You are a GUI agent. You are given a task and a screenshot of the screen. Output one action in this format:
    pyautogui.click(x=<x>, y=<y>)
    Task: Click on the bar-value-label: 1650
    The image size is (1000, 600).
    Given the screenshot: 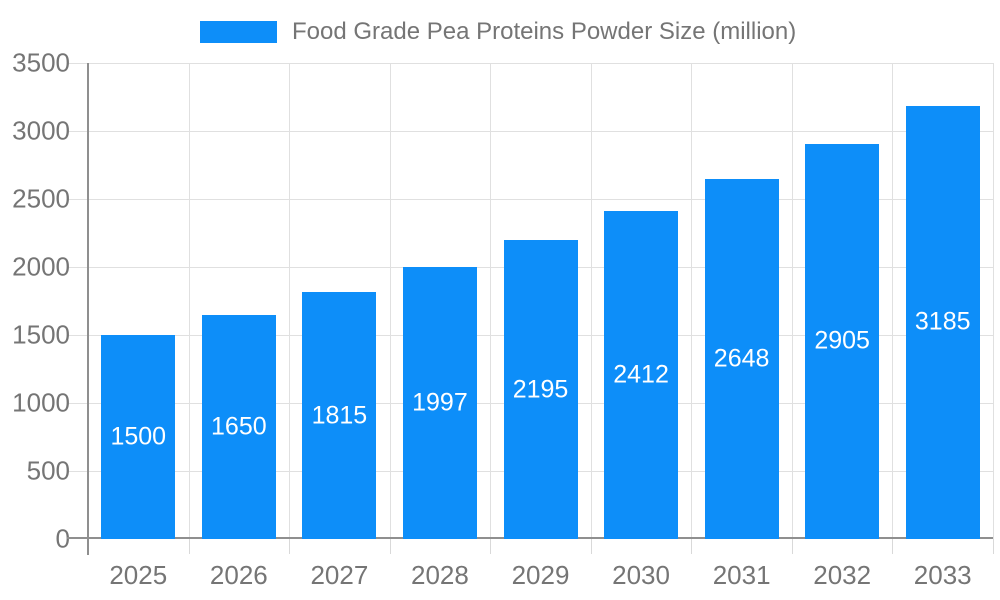 What is the action you would take?
    pyautogui.click(x=239, y=426)
    